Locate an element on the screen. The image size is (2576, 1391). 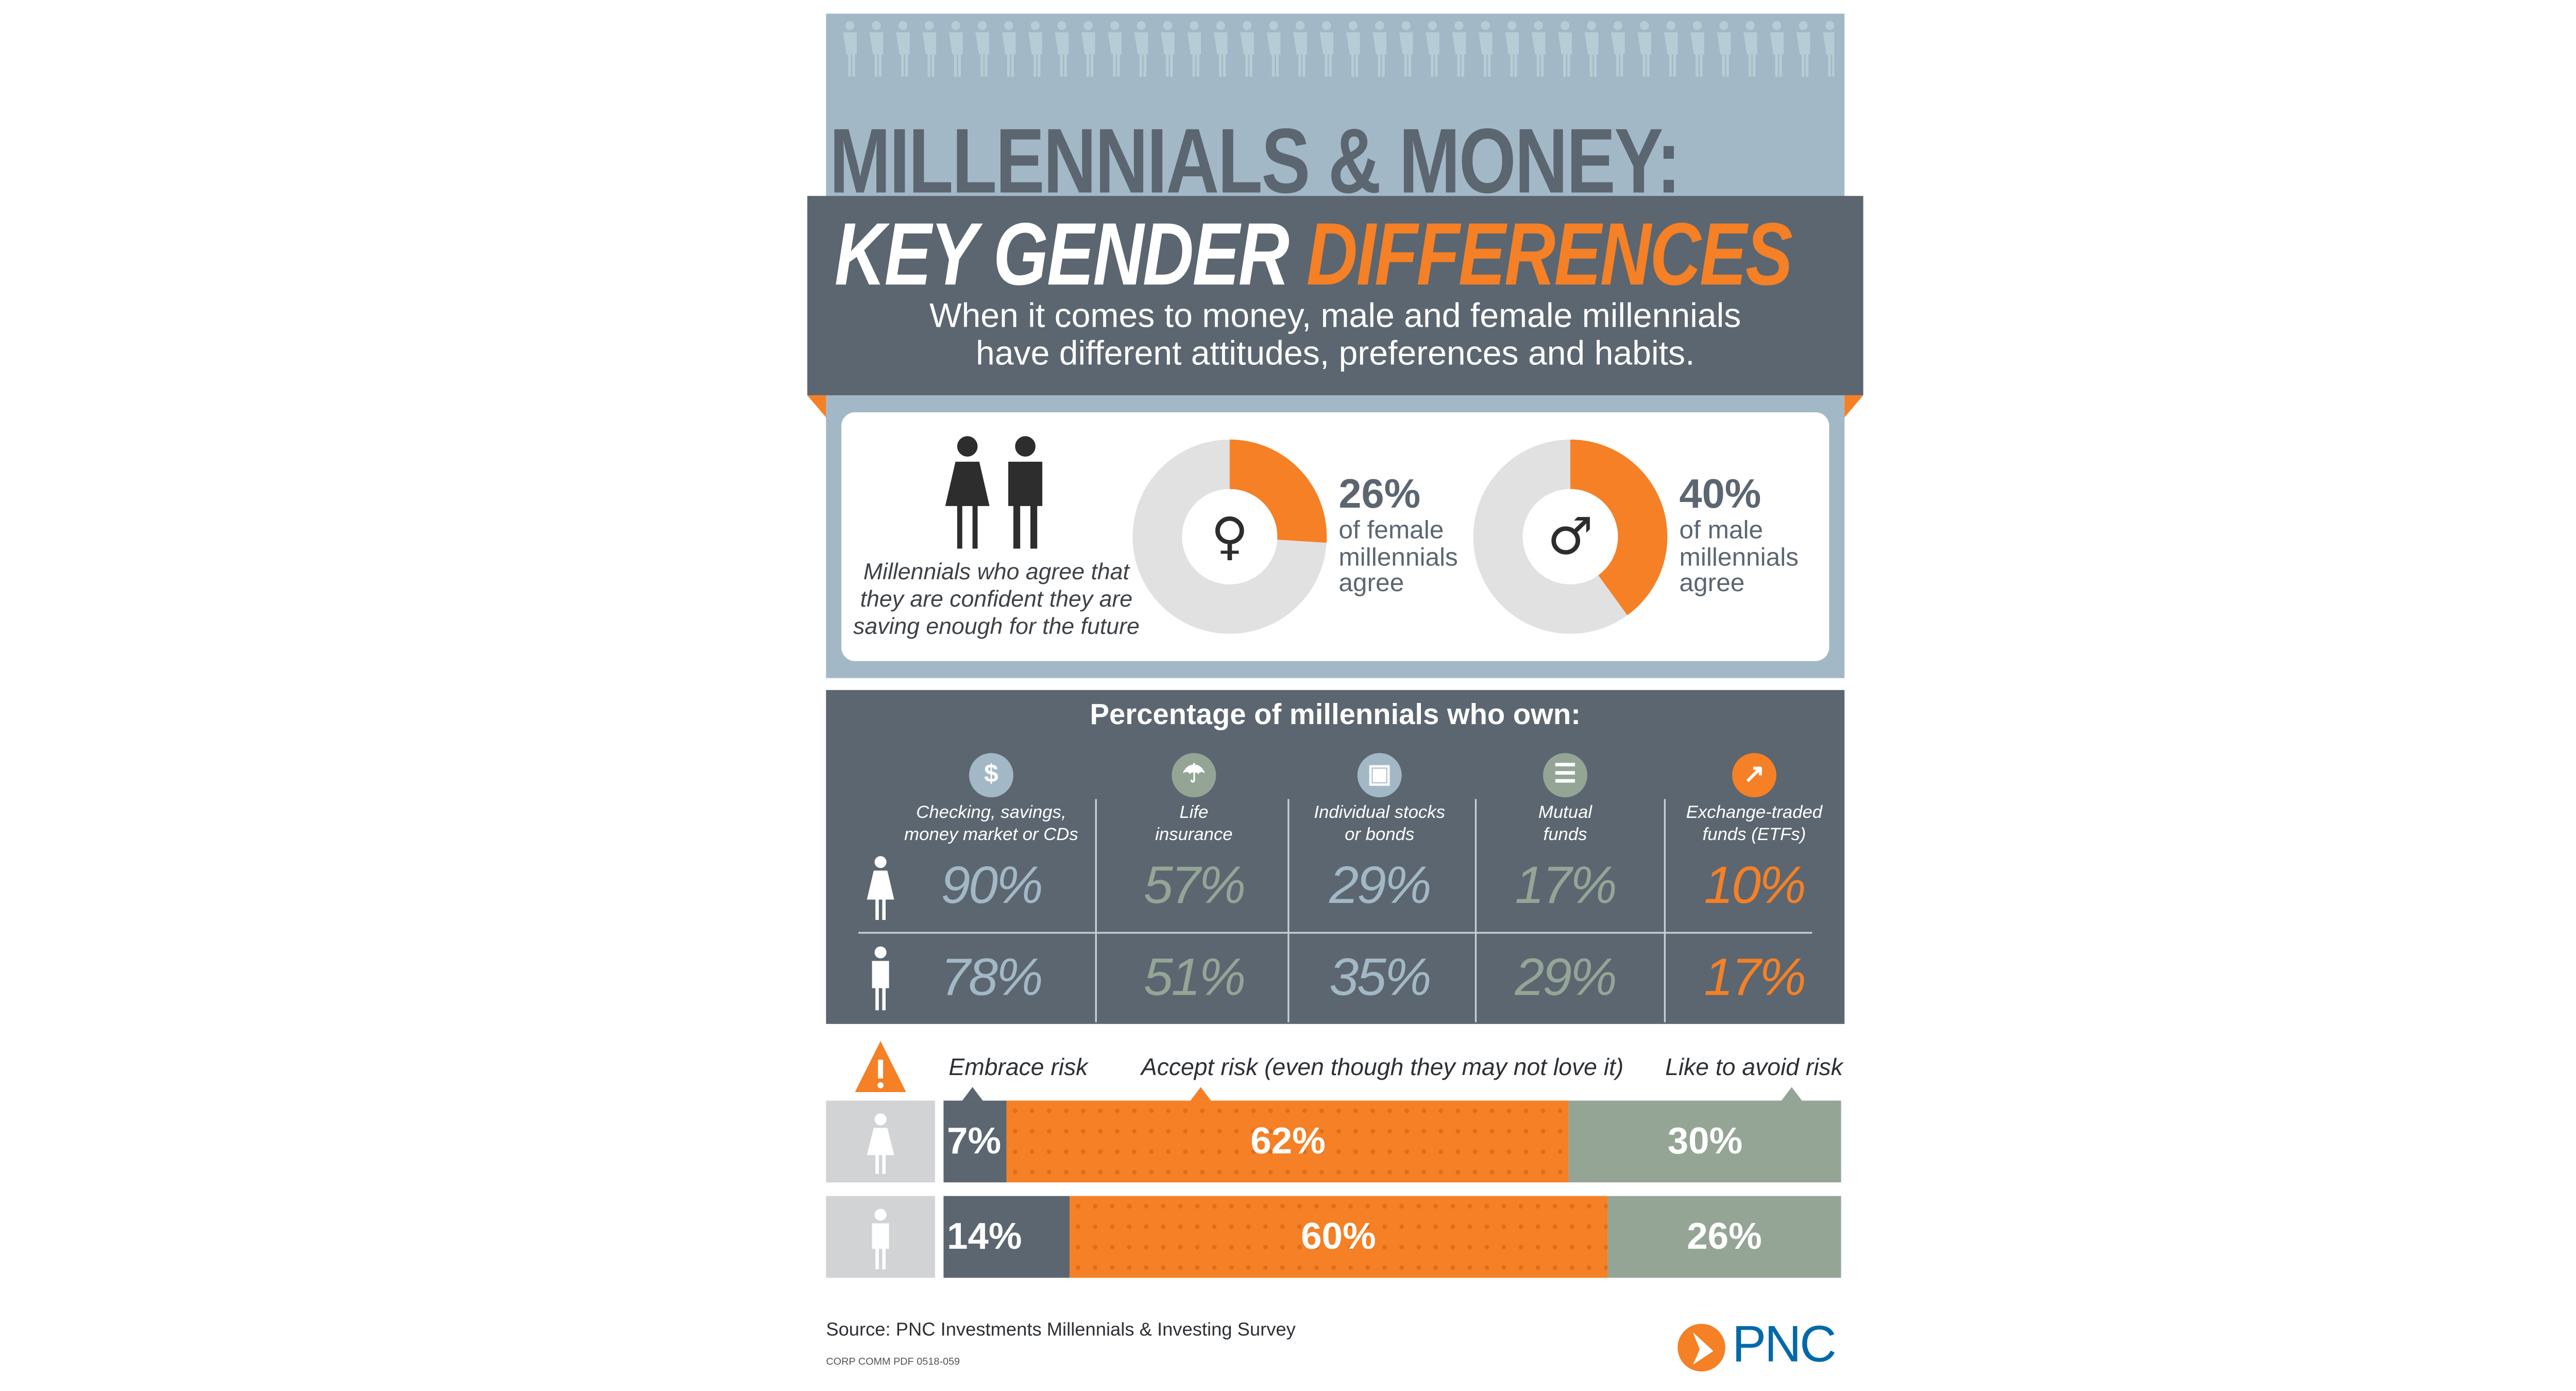
umbrella-icon: ☂ is located at coordinates (1194, 775).